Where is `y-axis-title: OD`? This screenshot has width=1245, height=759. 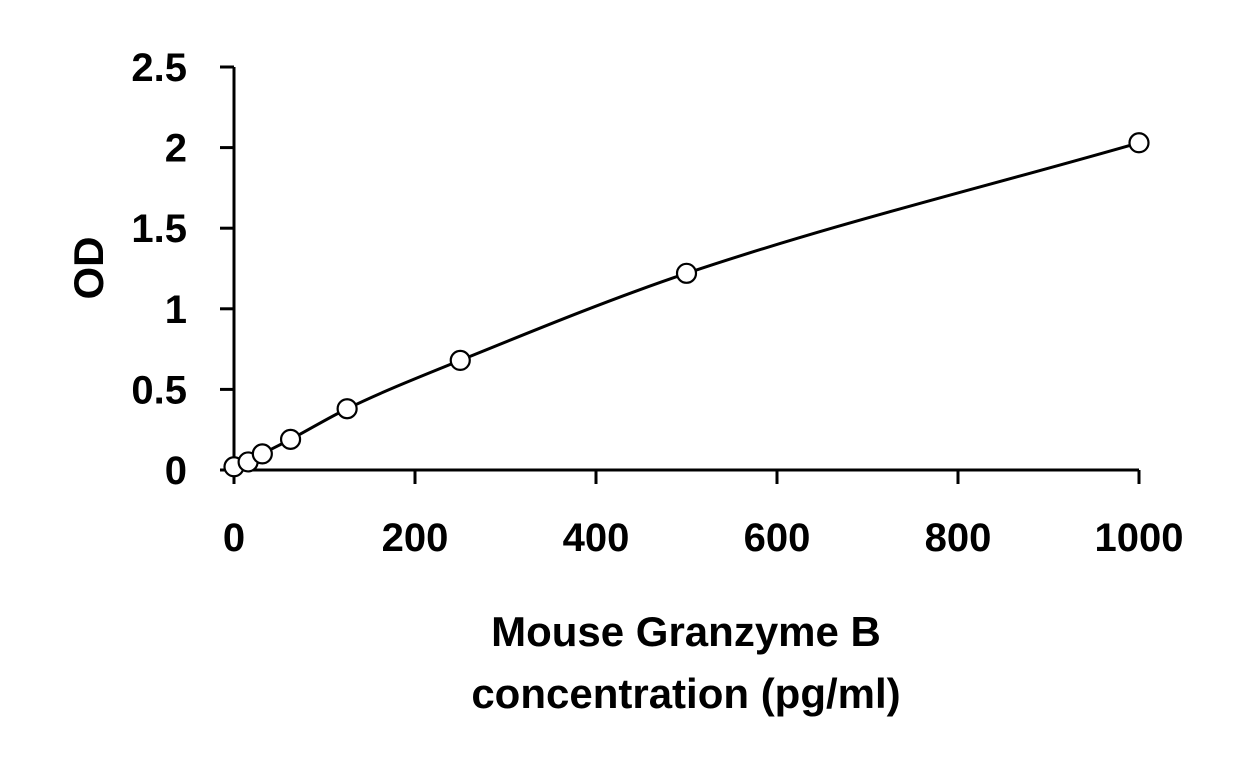
y-axis-title: OD is located at coordinates (88, 268).